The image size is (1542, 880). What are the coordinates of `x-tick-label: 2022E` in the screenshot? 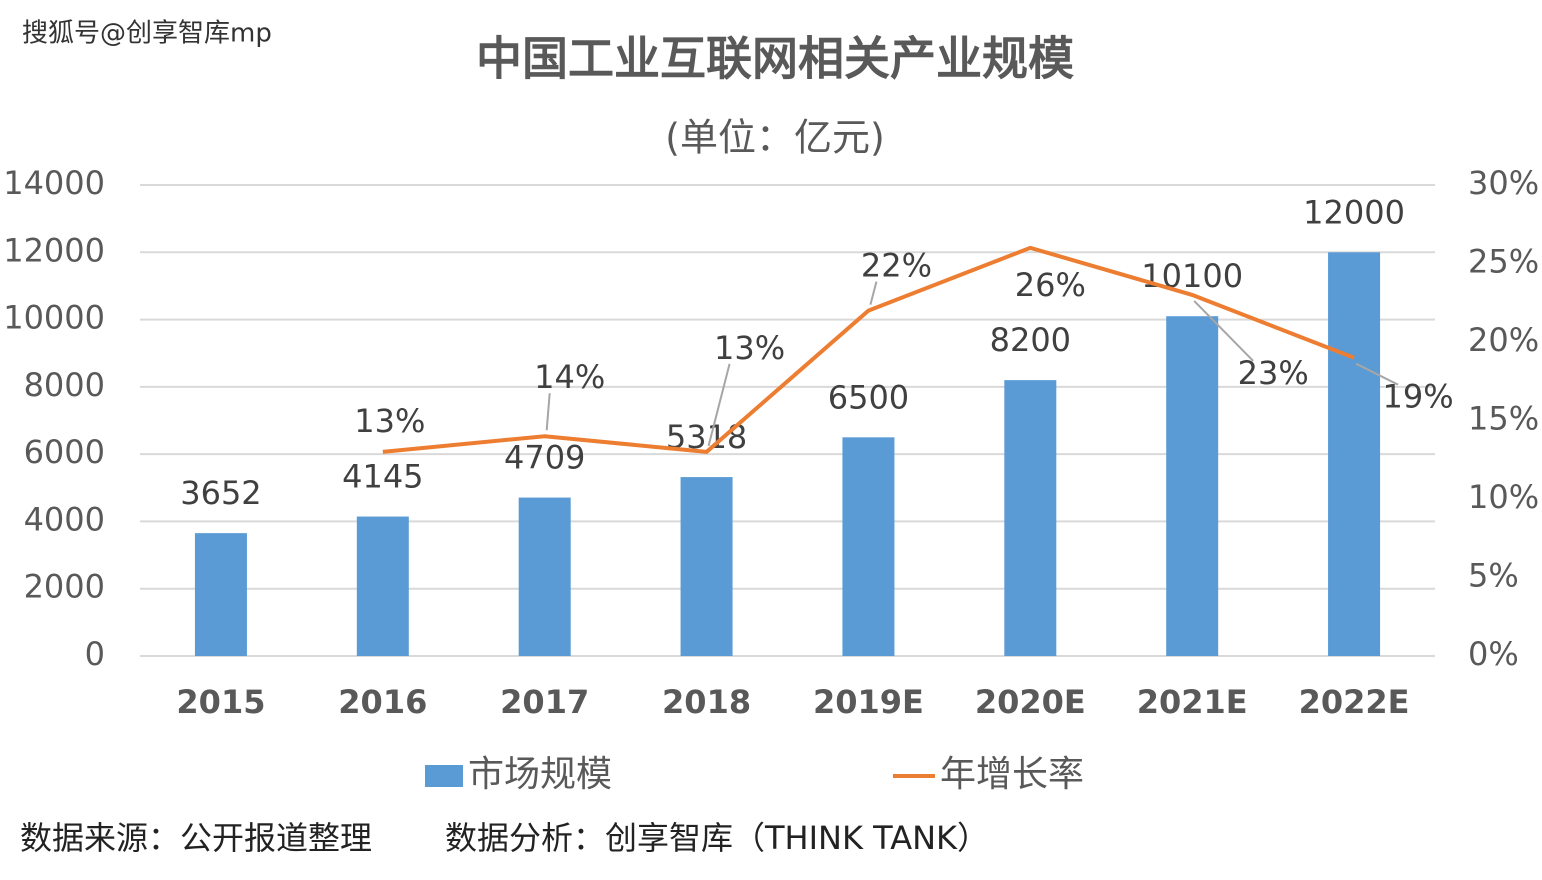 It's located at (1354, 702).